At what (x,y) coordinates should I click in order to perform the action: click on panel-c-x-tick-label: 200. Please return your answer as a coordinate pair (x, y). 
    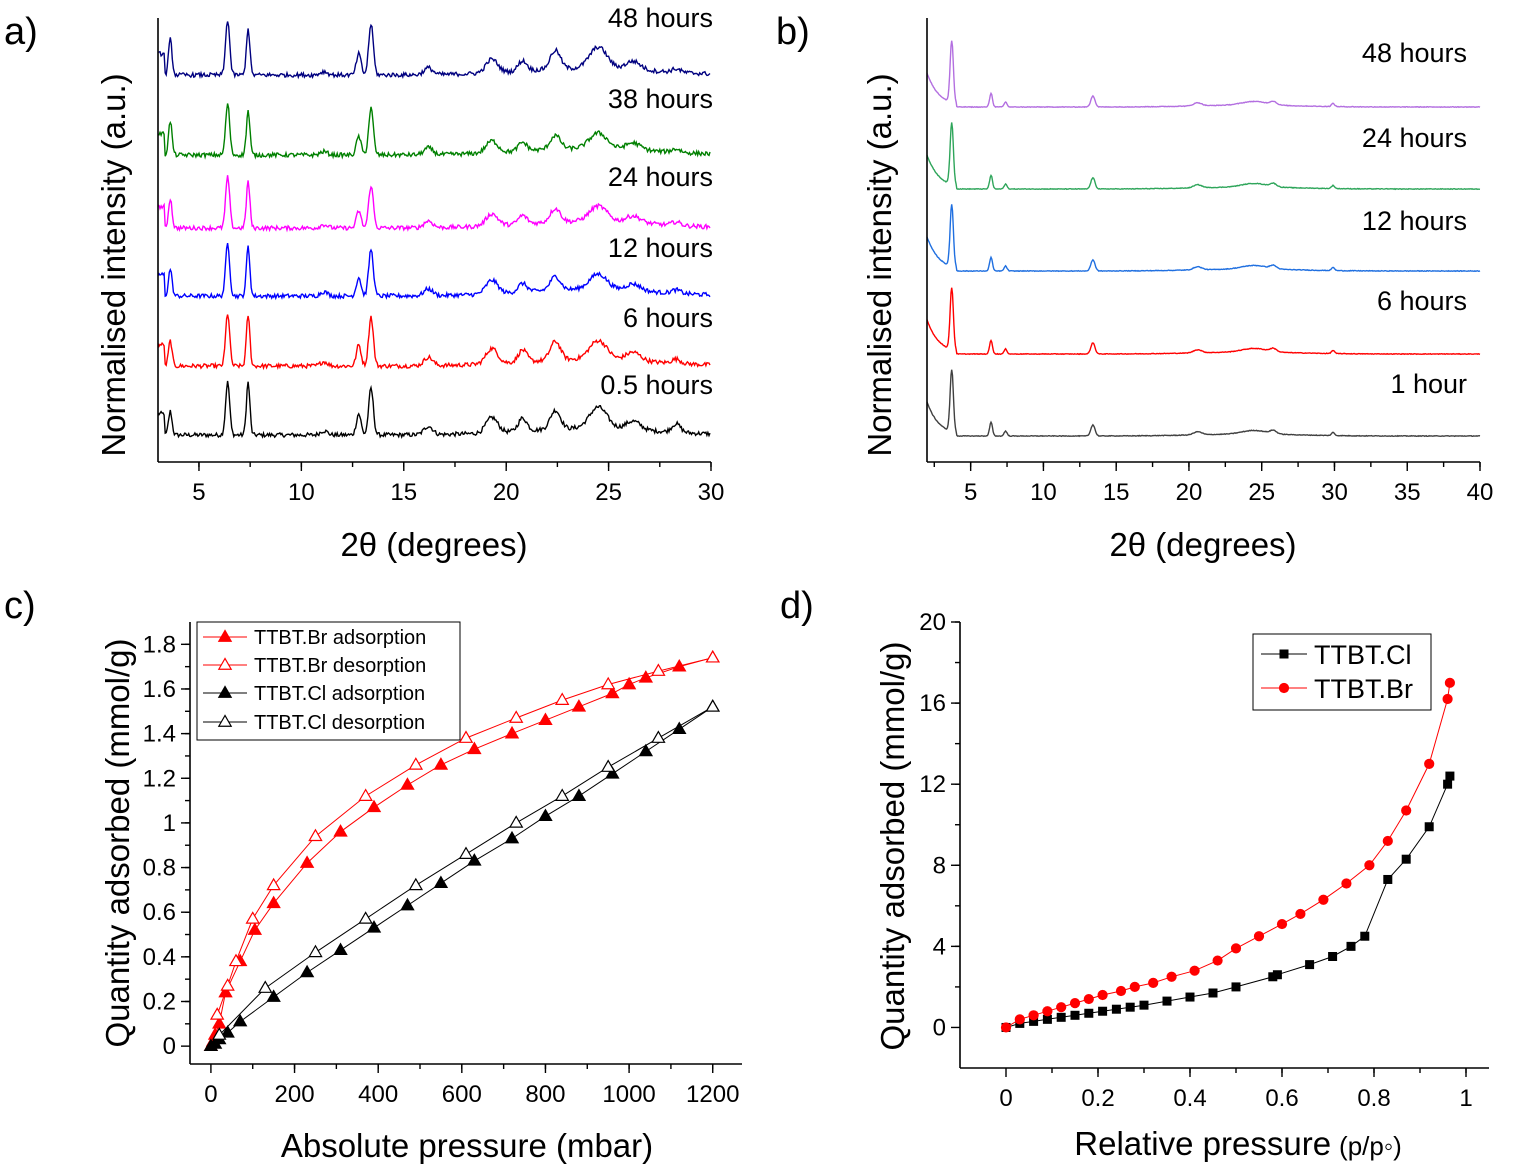
    Looking at the image, I should click on (295, 1094).